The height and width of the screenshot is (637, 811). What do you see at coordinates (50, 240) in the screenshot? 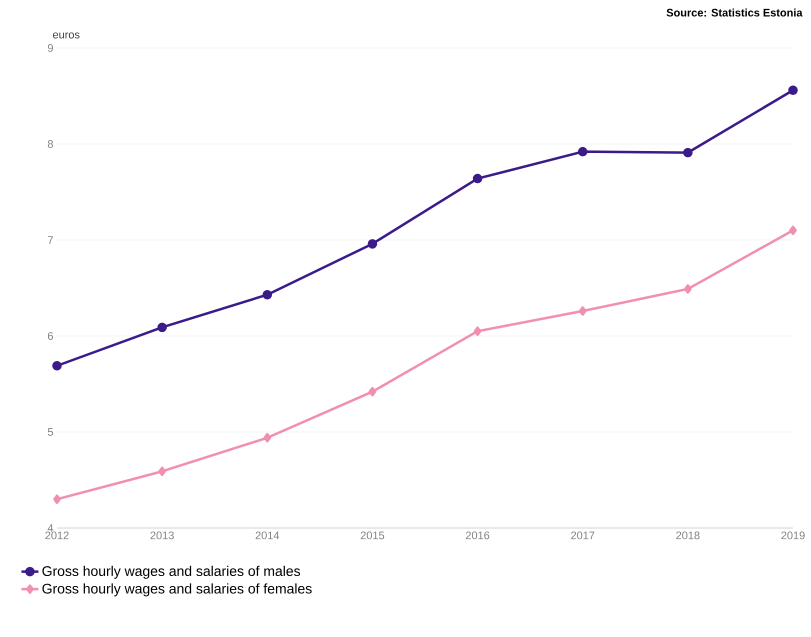
I see `y-tick-label: 7` at bounding box center [50, 240].